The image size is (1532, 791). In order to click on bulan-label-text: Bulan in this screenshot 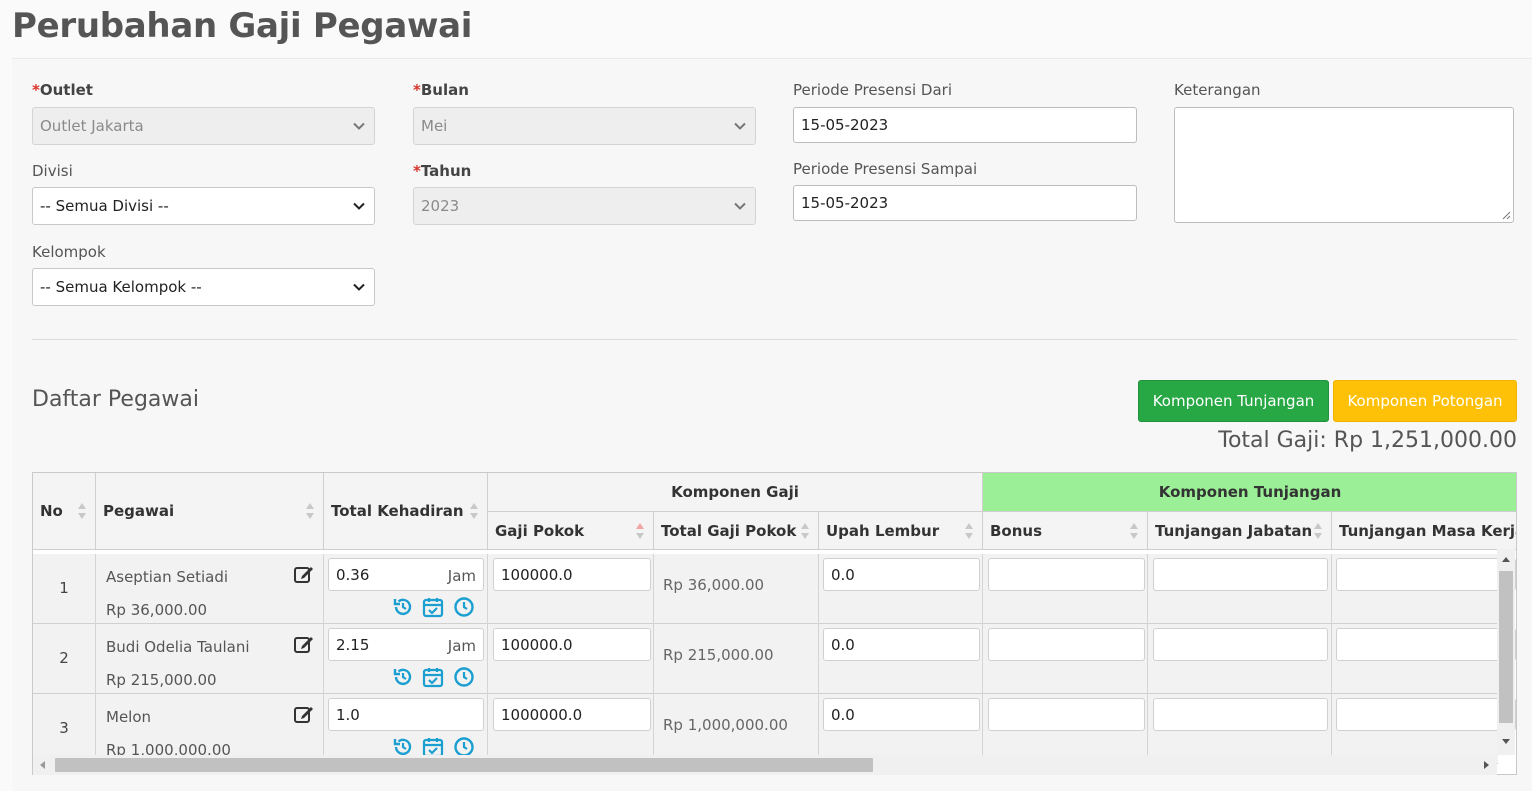, I will do `click(444, 90)`.